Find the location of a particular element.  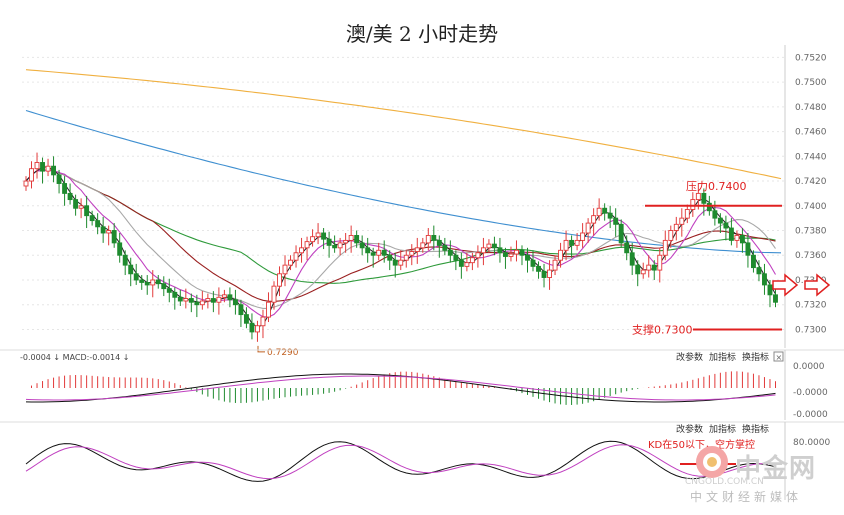

resistance-label: 压力0.7400 is located at coordinates (716, 186).